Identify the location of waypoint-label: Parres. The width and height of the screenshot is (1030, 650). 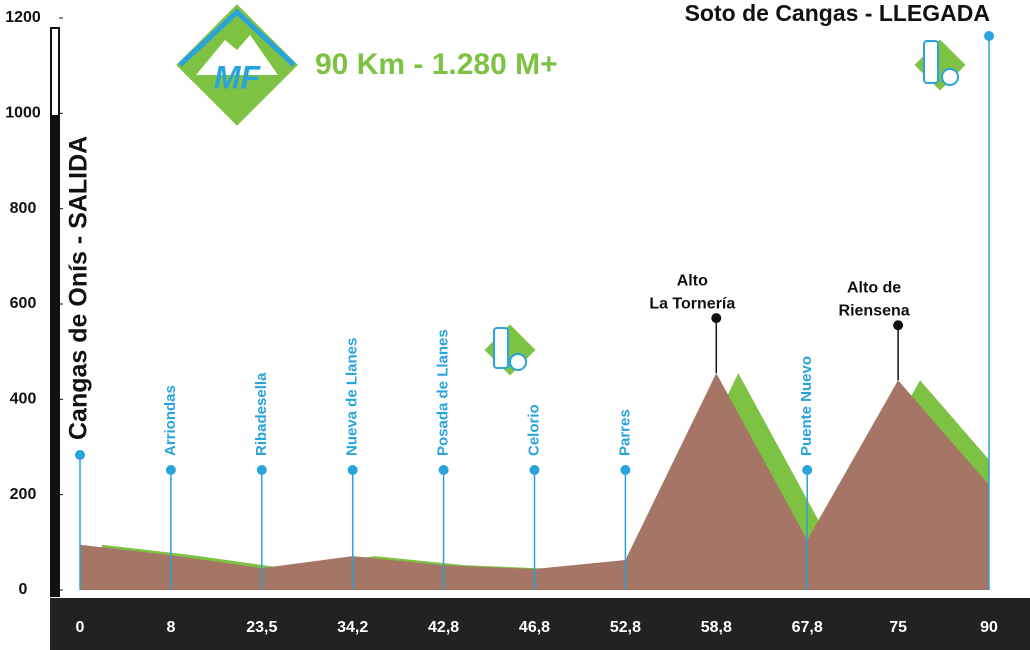
(624, 432).